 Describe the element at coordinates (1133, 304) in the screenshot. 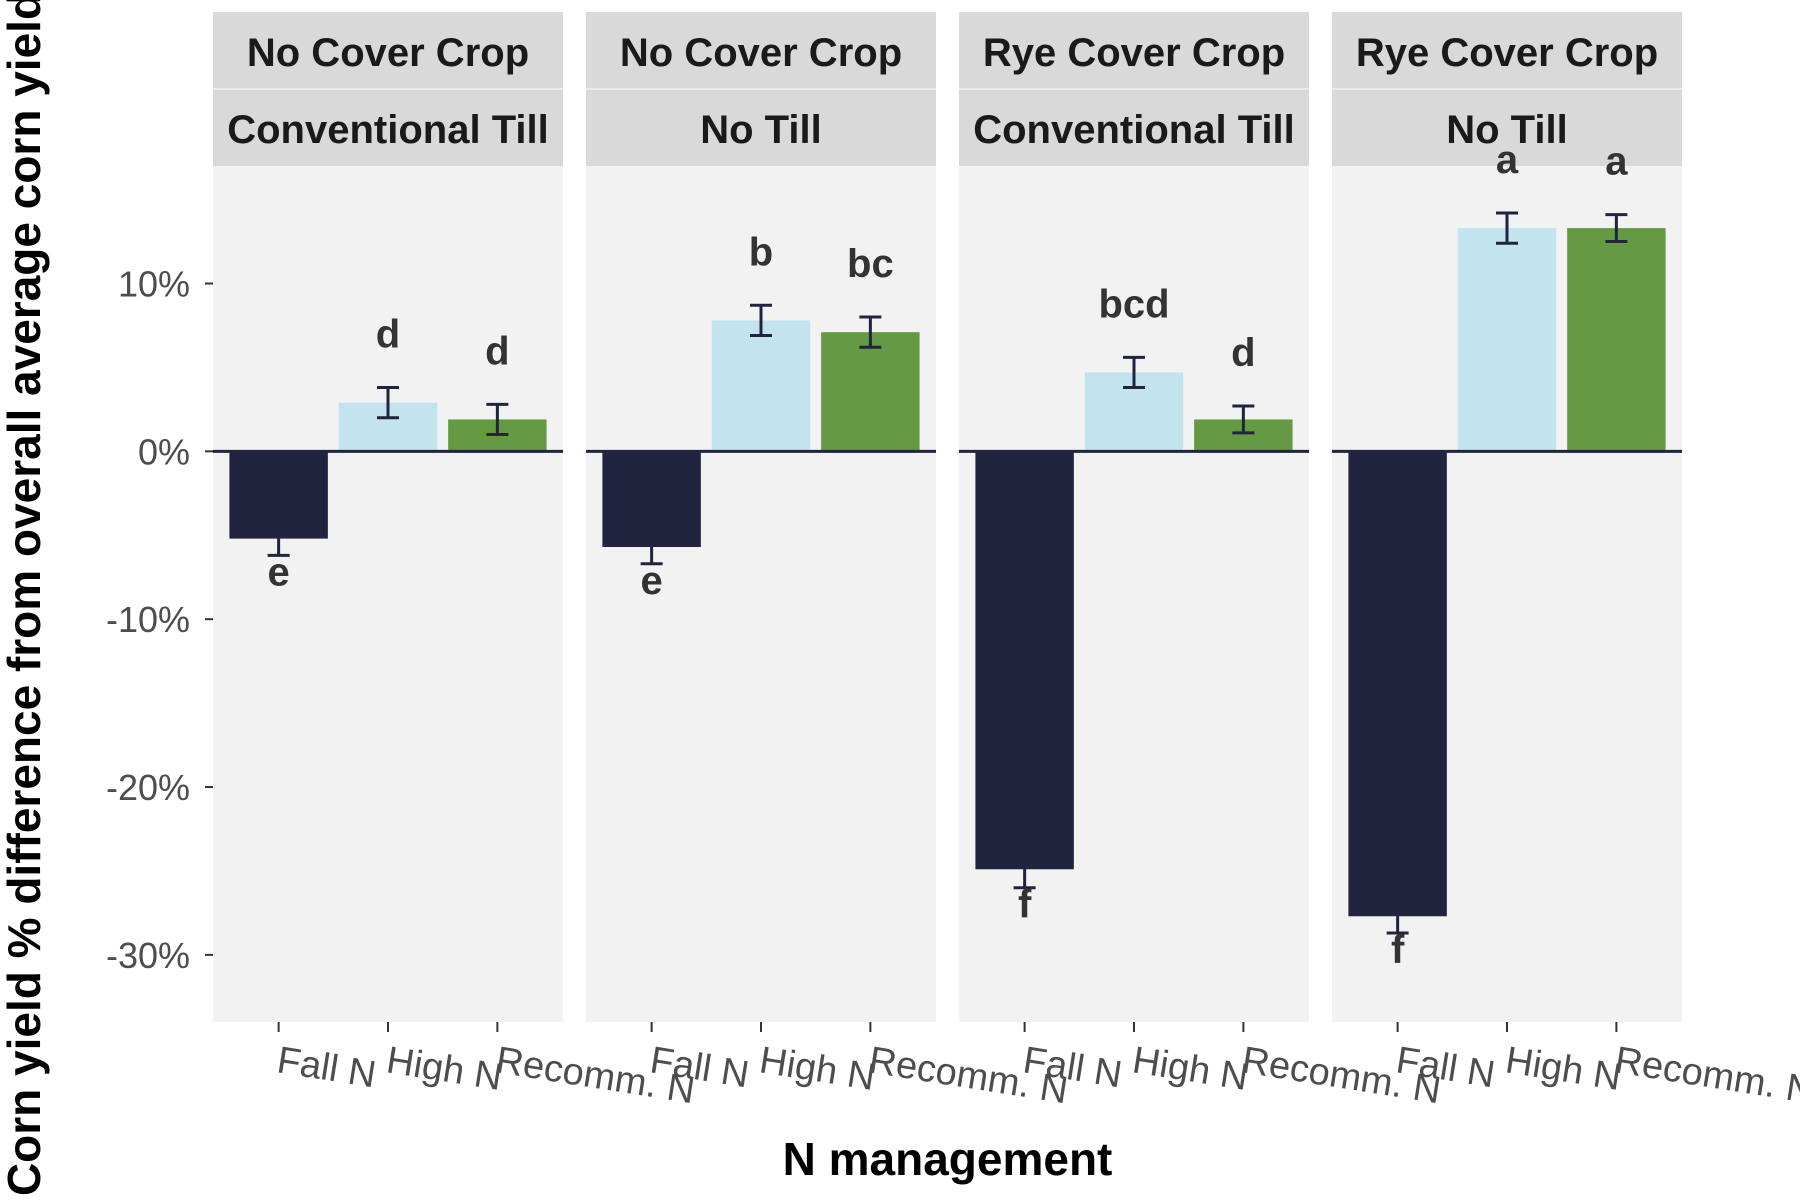

I see `significance-label: bcd` at that location.